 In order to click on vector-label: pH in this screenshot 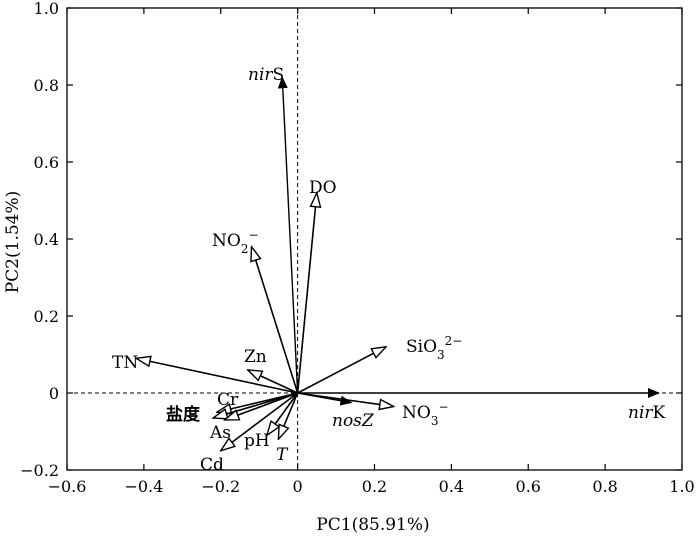, I will do `click(257, 441)`.